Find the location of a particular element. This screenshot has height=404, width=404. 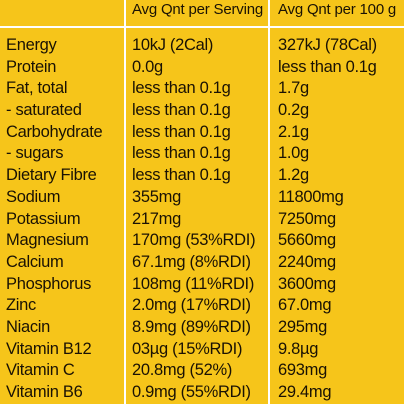

nutrient-row: Phosphorus 108mg (11%RDI) 3600mg is located at coordinates (202, 285).